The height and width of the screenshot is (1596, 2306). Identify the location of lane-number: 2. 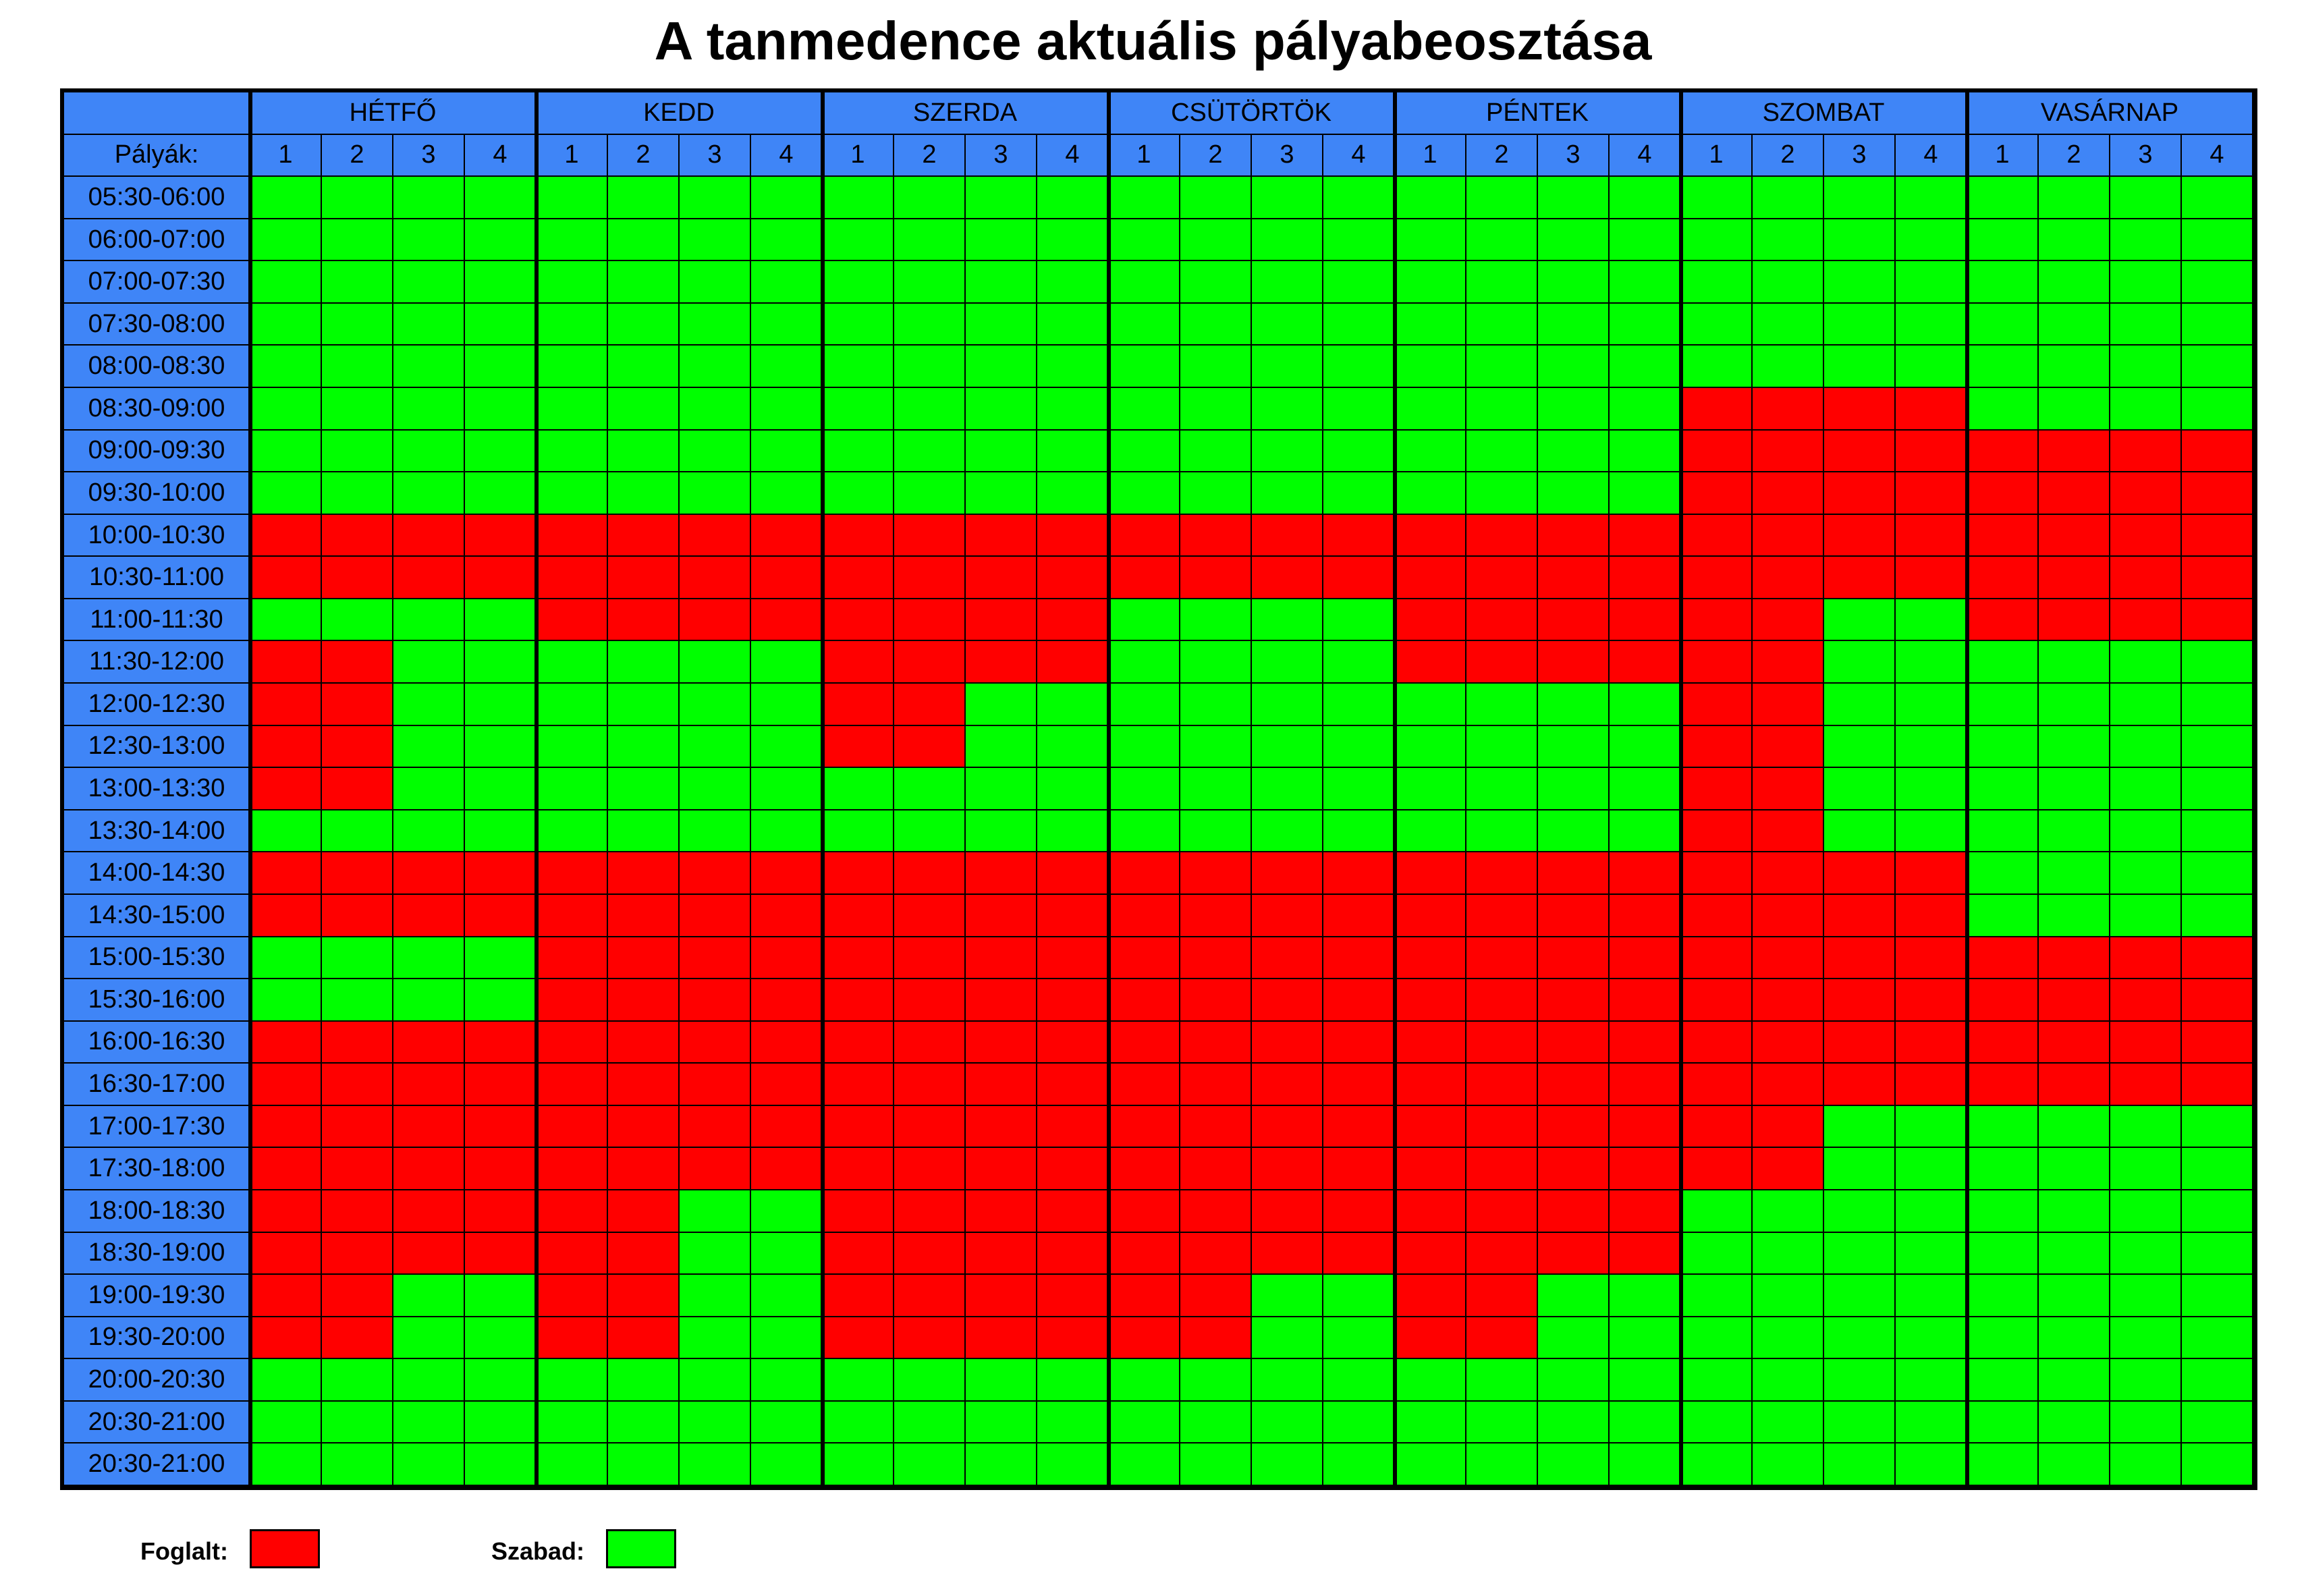
(357, 155).